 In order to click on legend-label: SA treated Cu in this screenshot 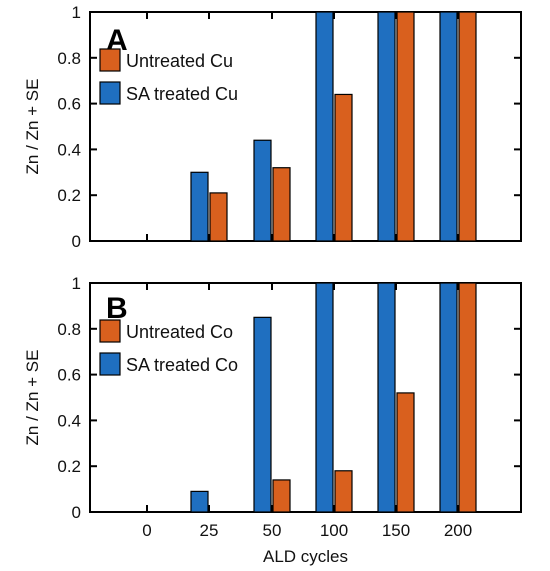, I will do `click(182, 94)`.